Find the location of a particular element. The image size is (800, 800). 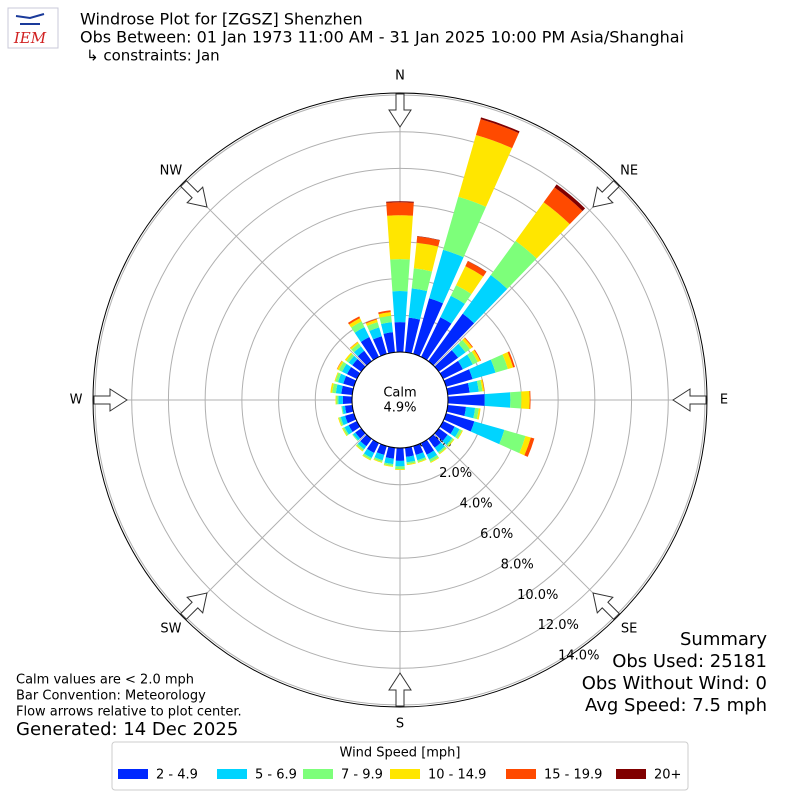

constraints: ↳ constraints: Jan is located at coordinates (153, 56).